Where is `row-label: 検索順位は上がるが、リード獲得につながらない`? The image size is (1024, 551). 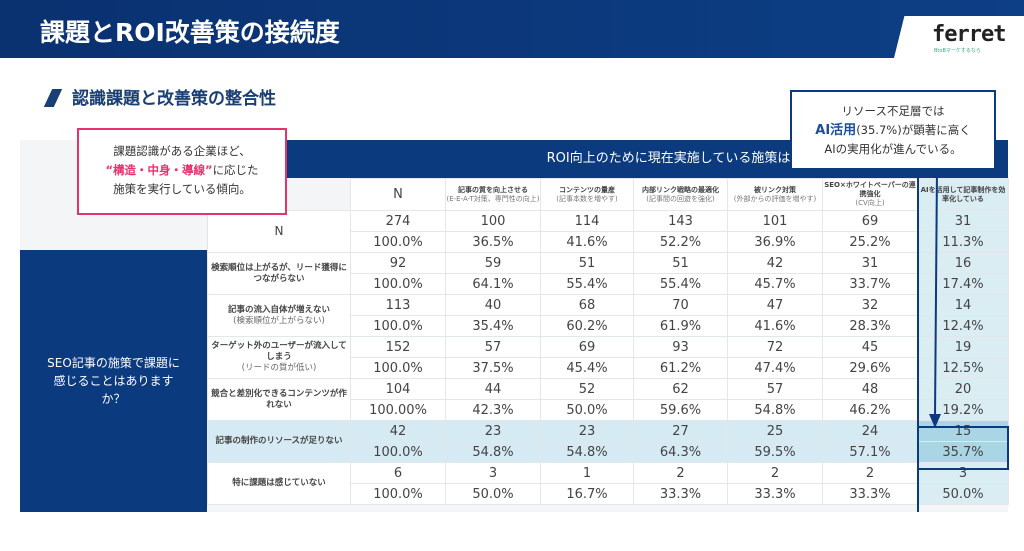 row-label: 検索順位は上がるが、リード獲得につながらない is located at coordinates (279, 273).